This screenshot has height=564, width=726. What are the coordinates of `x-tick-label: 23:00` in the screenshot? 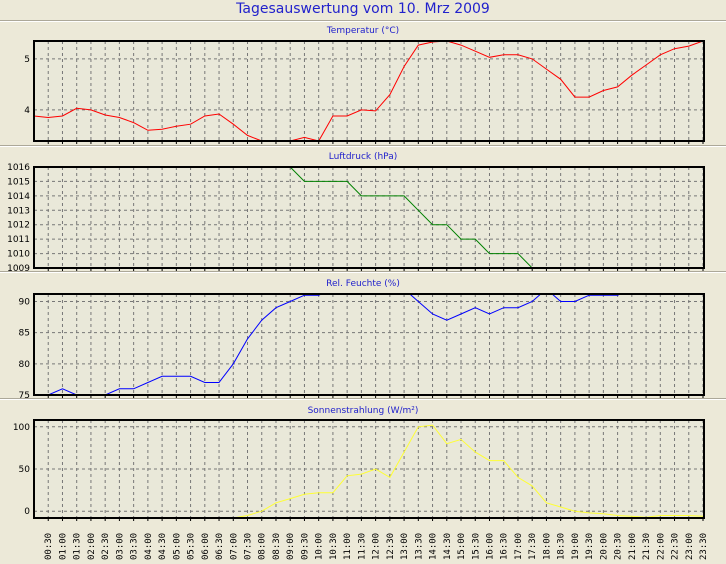 It's located at (690, 546).